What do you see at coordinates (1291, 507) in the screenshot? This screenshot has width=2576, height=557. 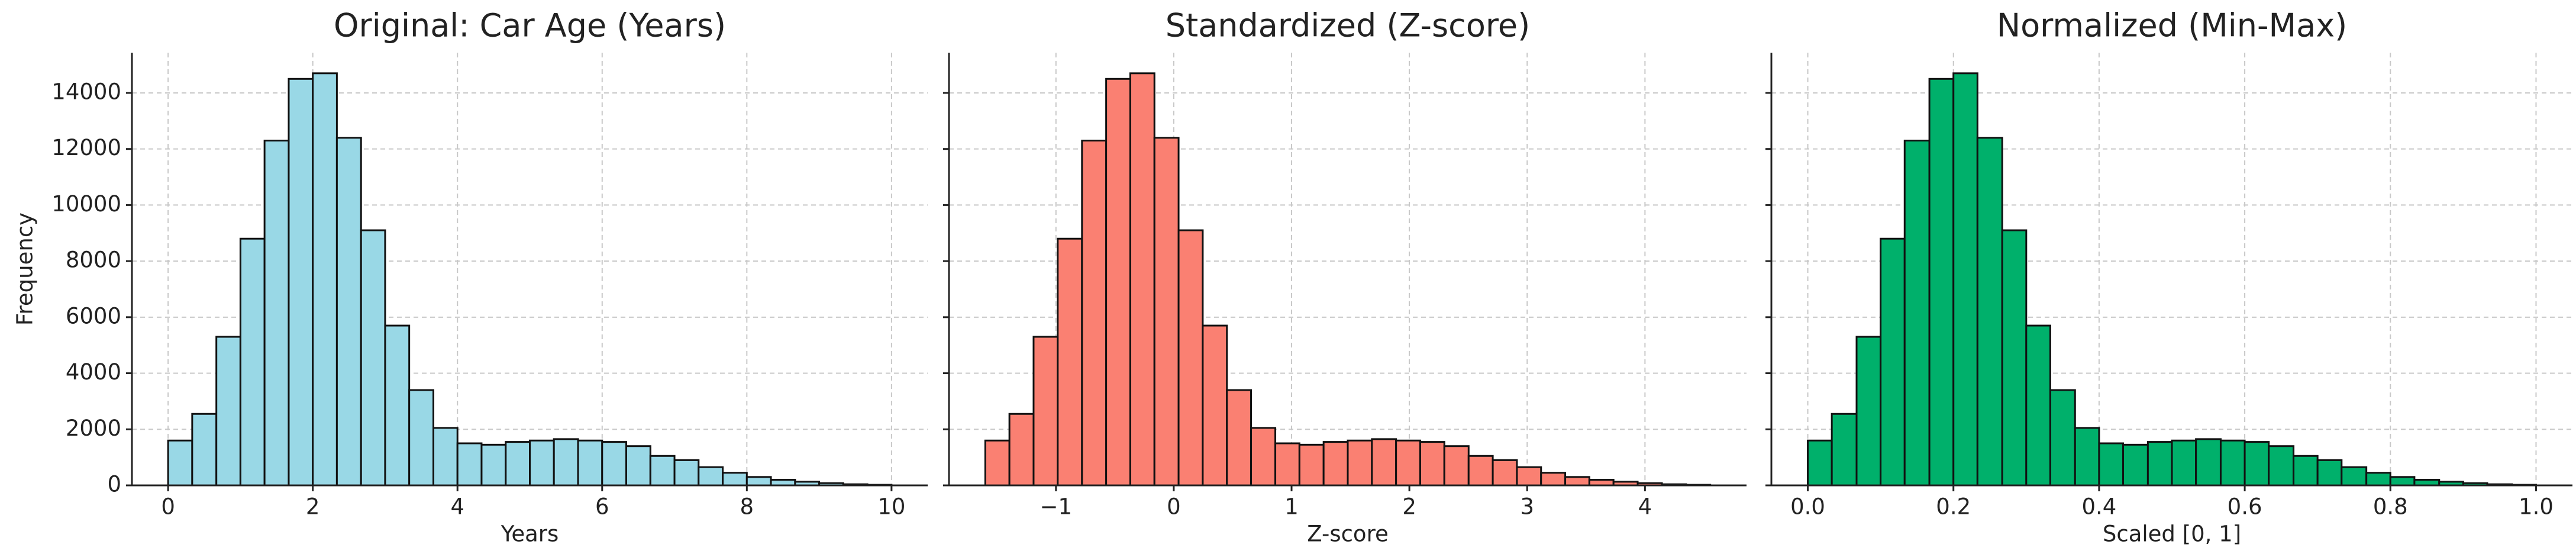 I see `x-tick-label: 1` at bounding box center [1291, 507].